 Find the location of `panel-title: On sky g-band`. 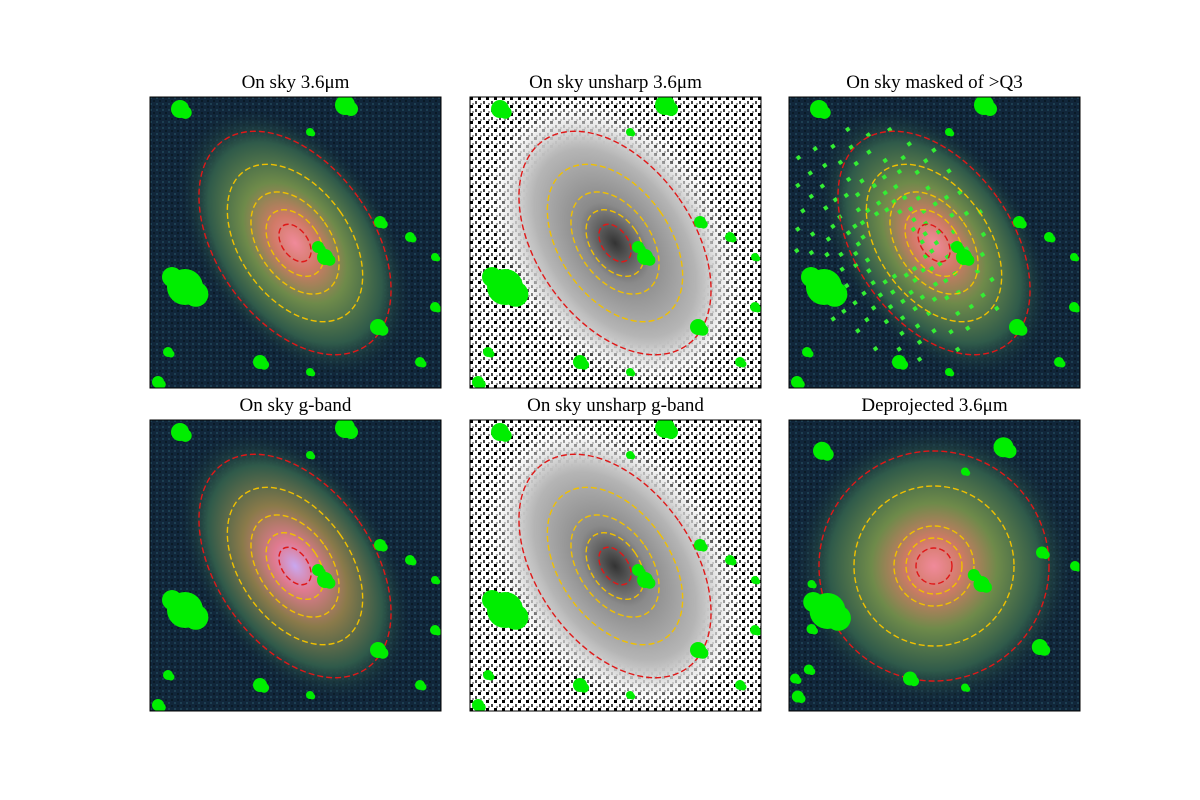

panel-title: On sky g-band is located at coordinates (296, 405).